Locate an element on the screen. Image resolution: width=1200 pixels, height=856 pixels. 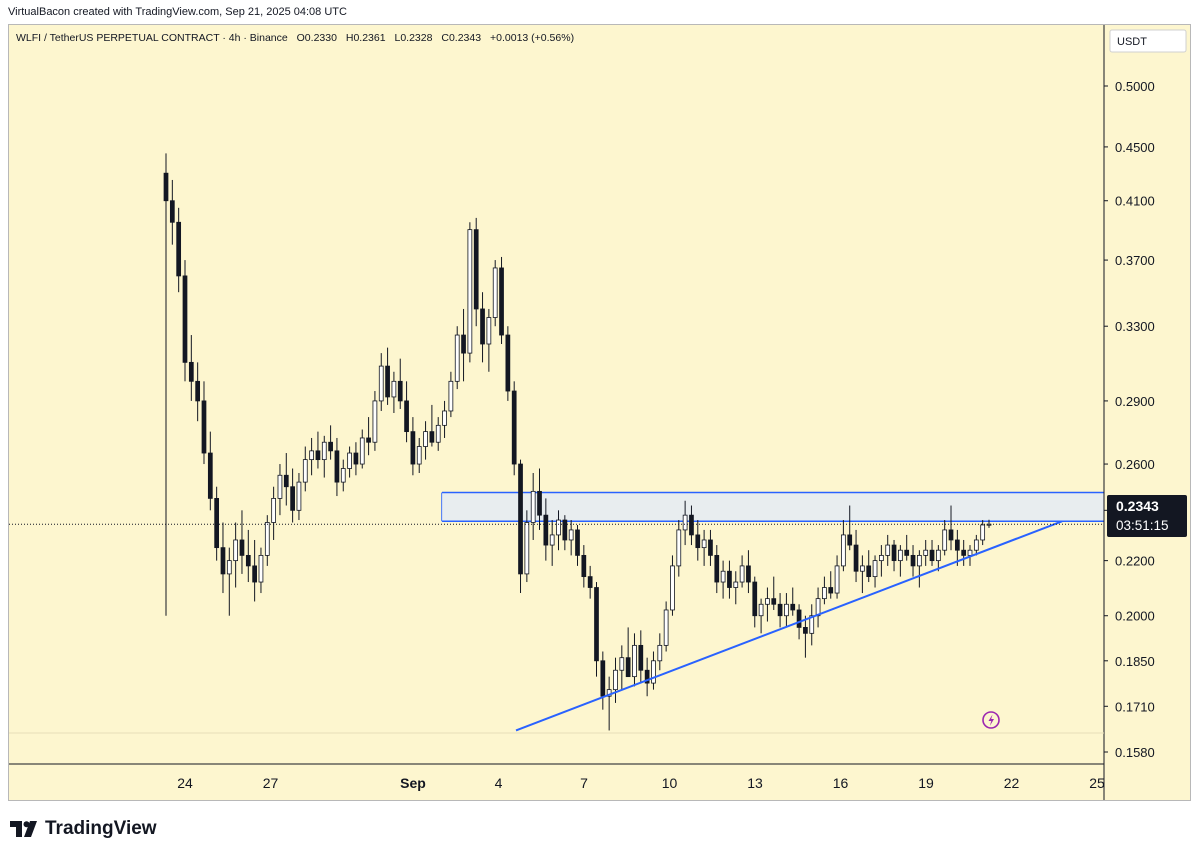
x-tick-label: 25 is located at coordinates (1097, 783).